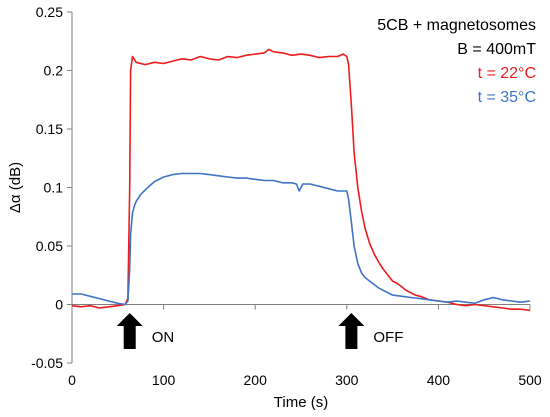  Describe the element at coordinates (256, 380) in the screenshot. I see `x-tick-label: 200` at that location.